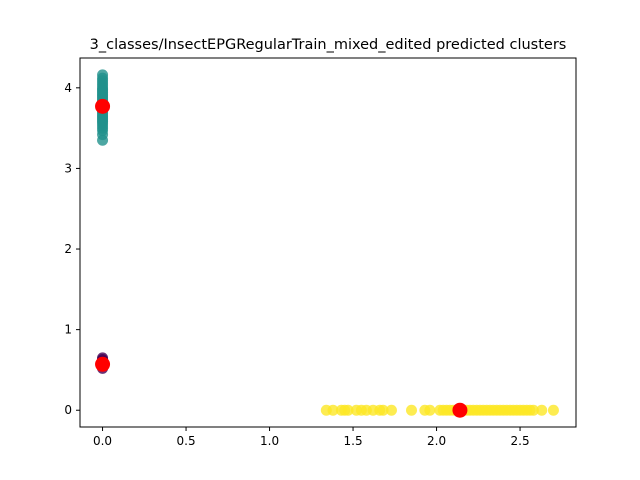 The width and height of the screenshot is (640, 480). What do you see at coordinates (353, 441) in the screenshot?
I see `x-tick-label: 1.5` at bounding box center [353, 441].